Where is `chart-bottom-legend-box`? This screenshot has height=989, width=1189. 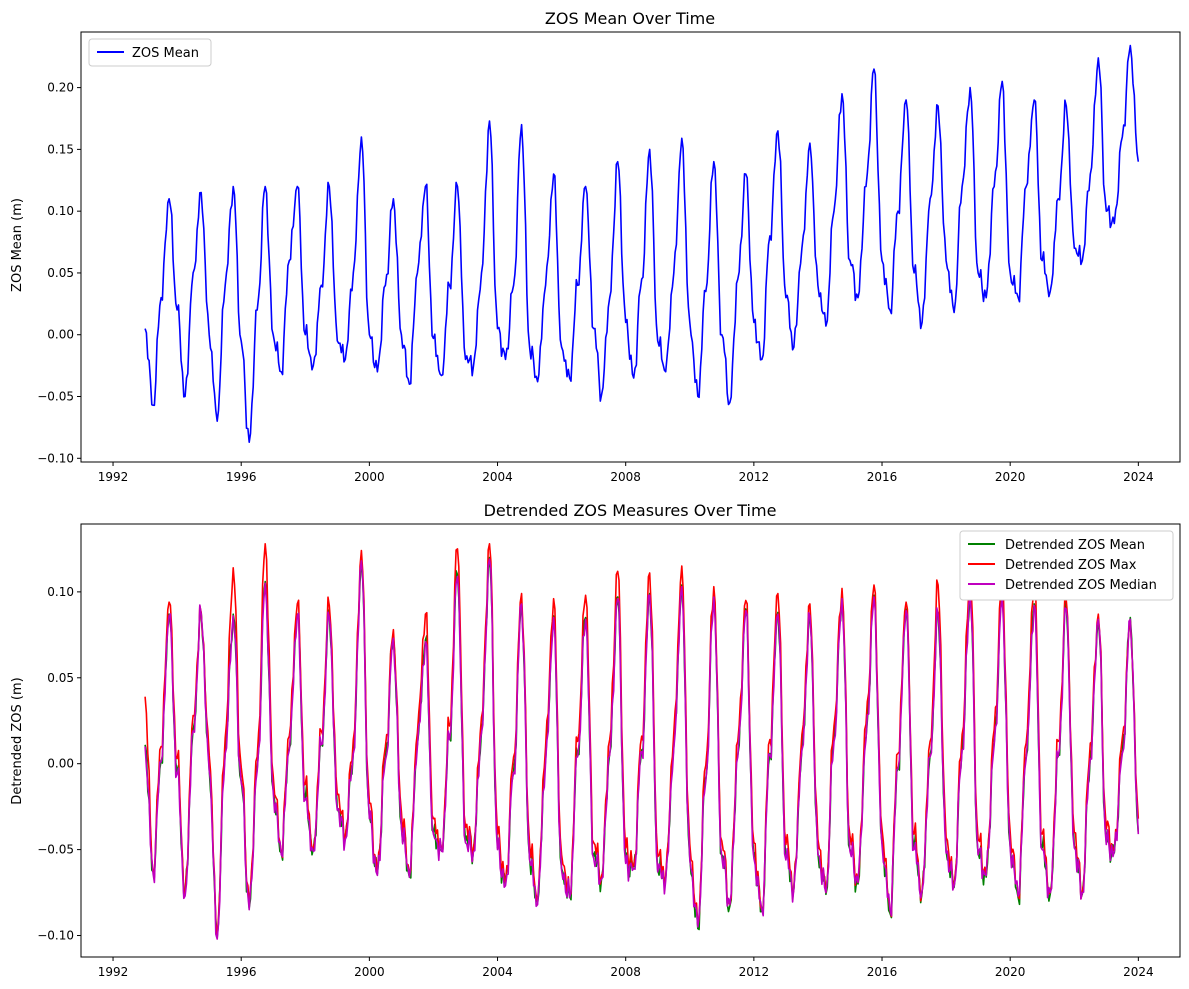 chart-bottom-legend-box is located at coordinates (1066, 565).